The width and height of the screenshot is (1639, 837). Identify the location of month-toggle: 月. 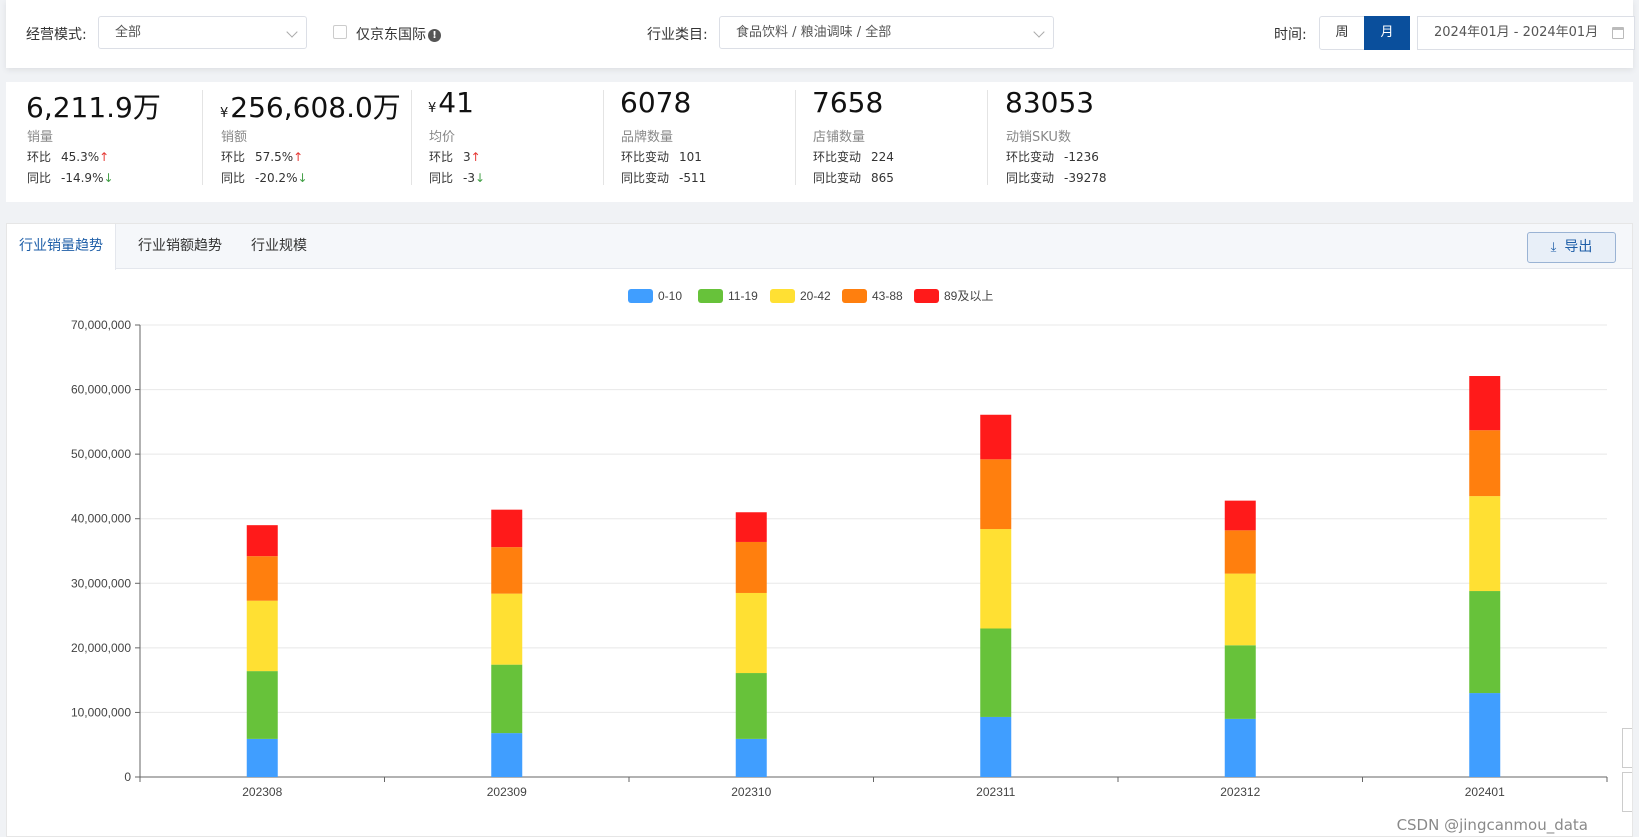
(1387, 33).